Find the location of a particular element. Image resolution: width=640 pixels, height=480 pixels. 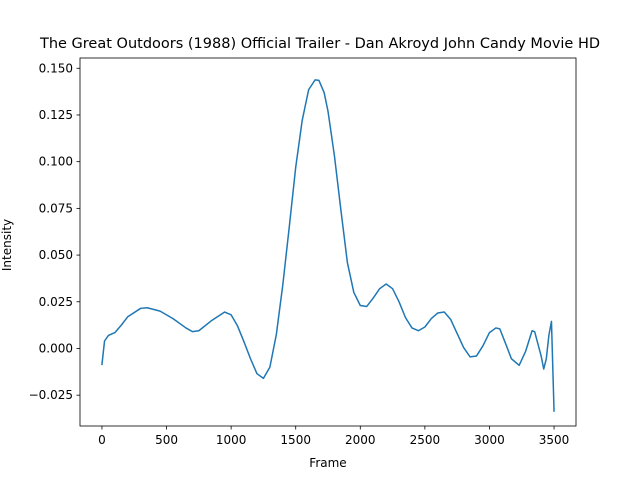

x-tick-label: 3500 is located at coordinates (554, 440).